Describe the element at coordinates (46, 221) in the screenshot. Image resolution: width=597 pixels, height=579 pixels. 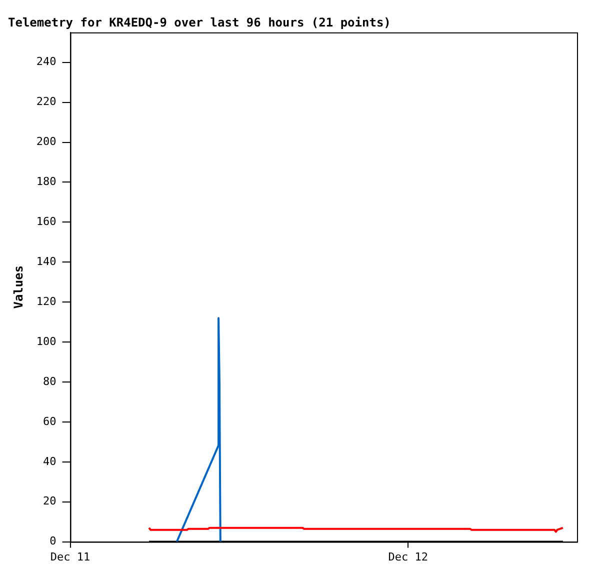
I see `y-tick-label: 160` at that location.